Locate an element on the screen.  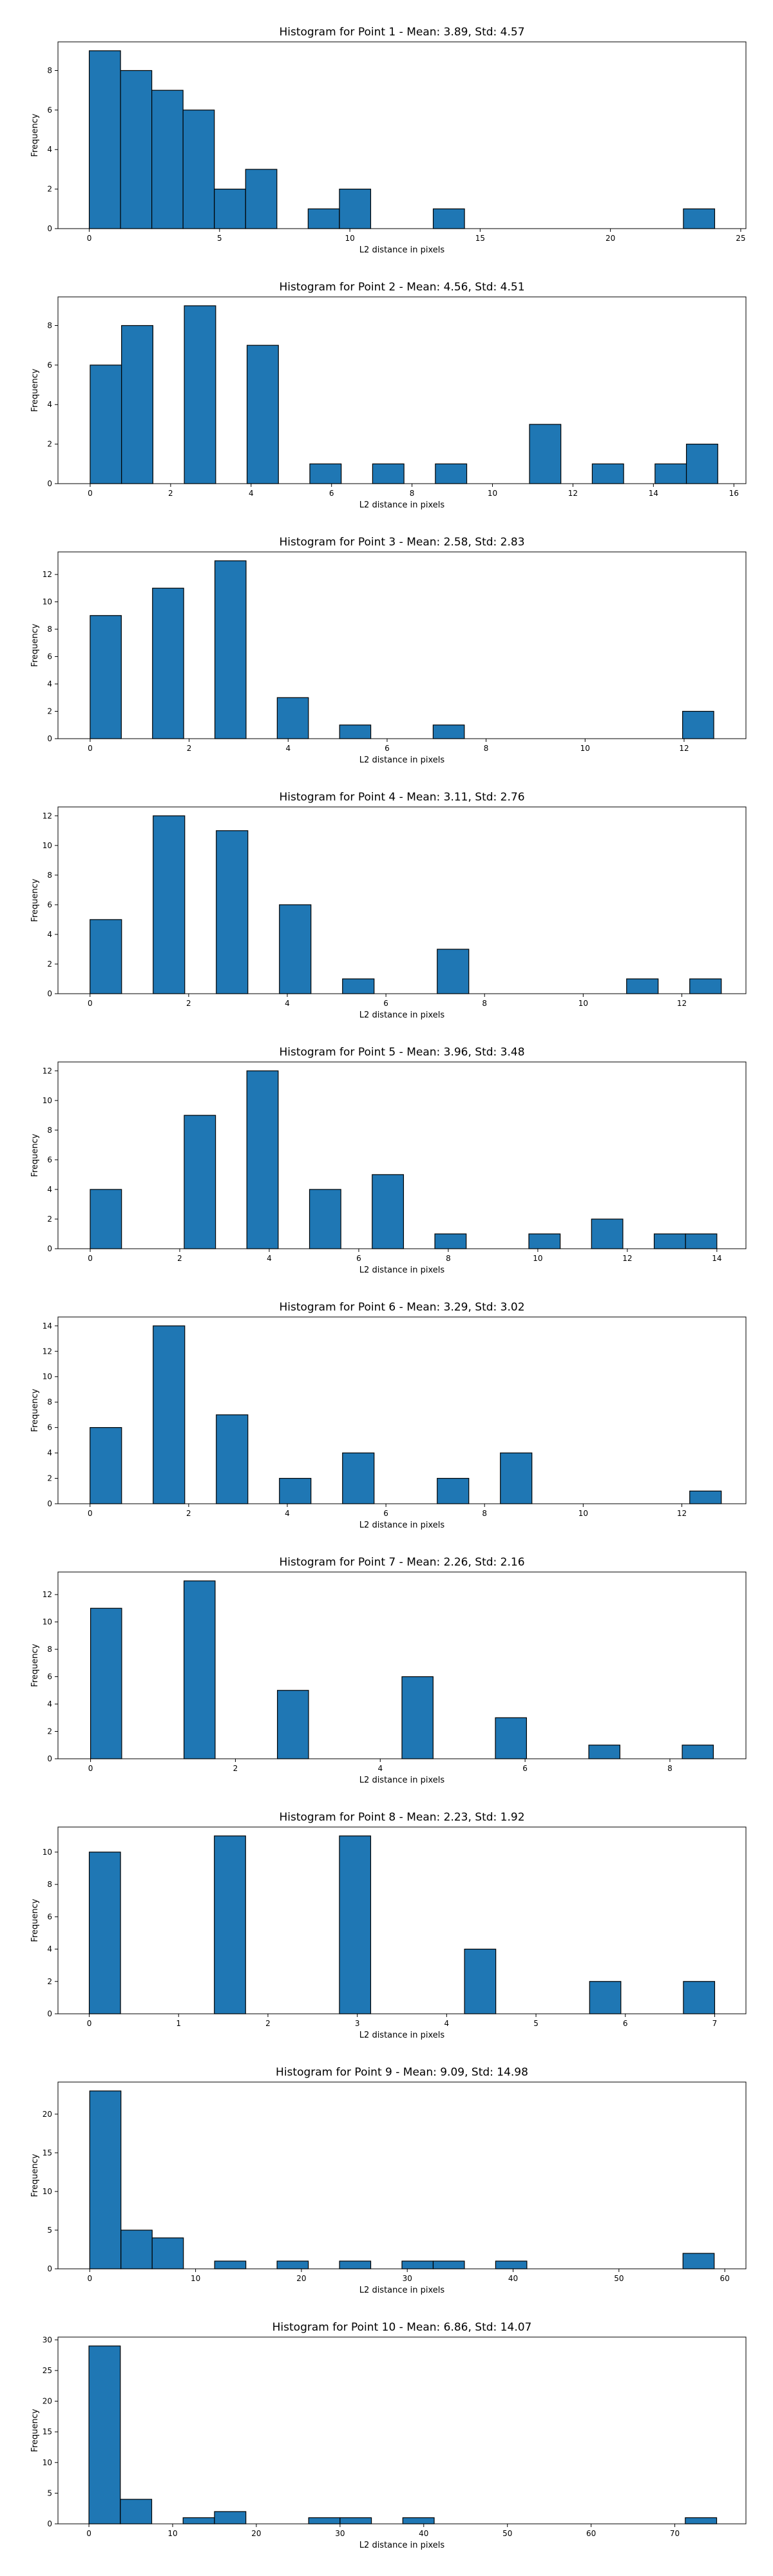
x-tick-label: 5 is located at coordinates (536, 2024).